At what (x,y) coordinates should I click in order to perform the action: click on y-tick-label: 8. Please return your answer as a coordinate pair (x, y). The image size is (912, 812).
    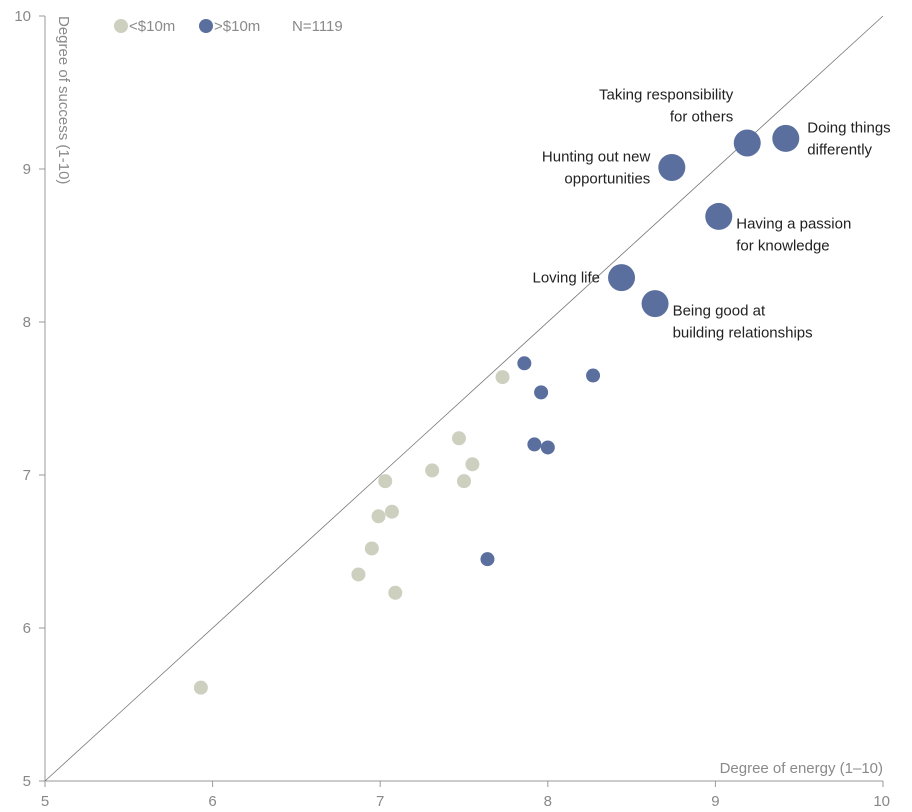
    Looking at the image, I should click on (27, 322).